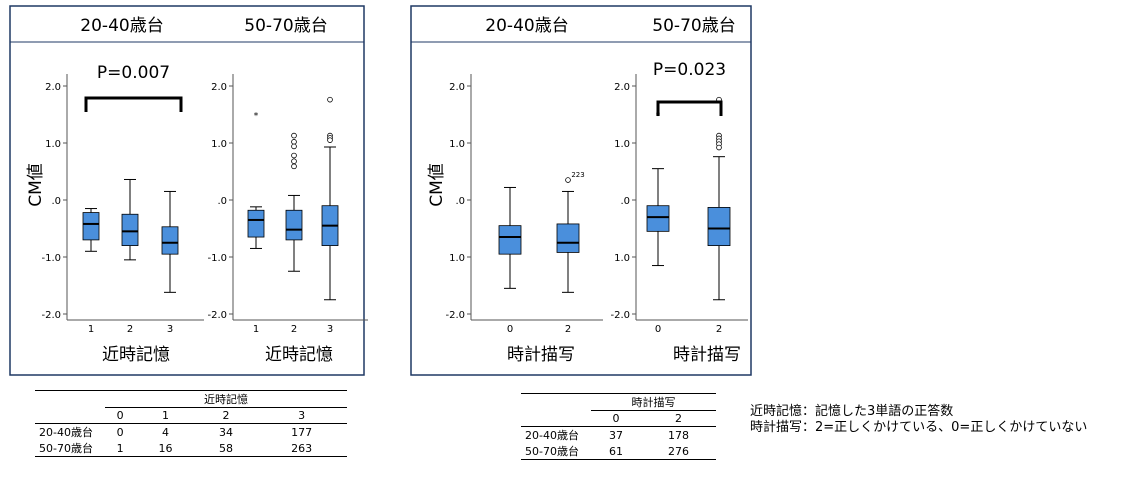 The width and height of the screenshot is (1131, 478). What do you see at coordinates (120, 448) in the screenshot?
I see `table-memory-cell: 1` at bounding box center [120, 448].